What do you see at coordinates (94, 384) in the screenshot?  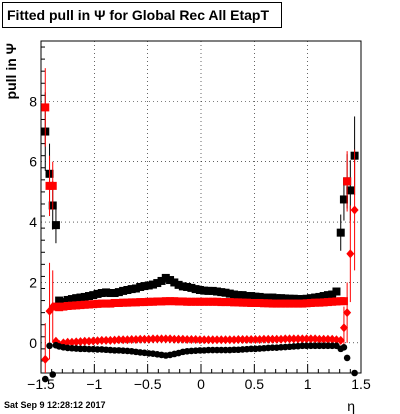 I see `x-tick-label: −1` at bounding box center [94, 384].